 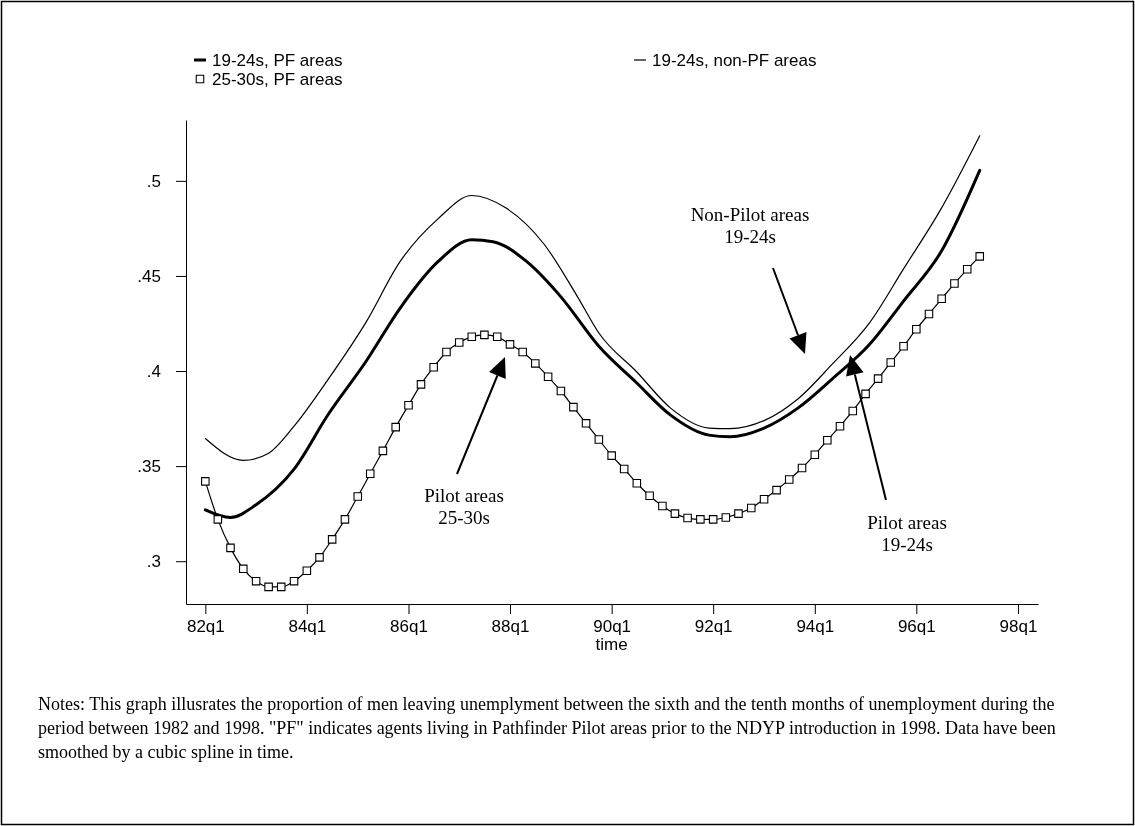 I want to click on annotation: Pilot areas 19-24s, so click(x=907, y=533).